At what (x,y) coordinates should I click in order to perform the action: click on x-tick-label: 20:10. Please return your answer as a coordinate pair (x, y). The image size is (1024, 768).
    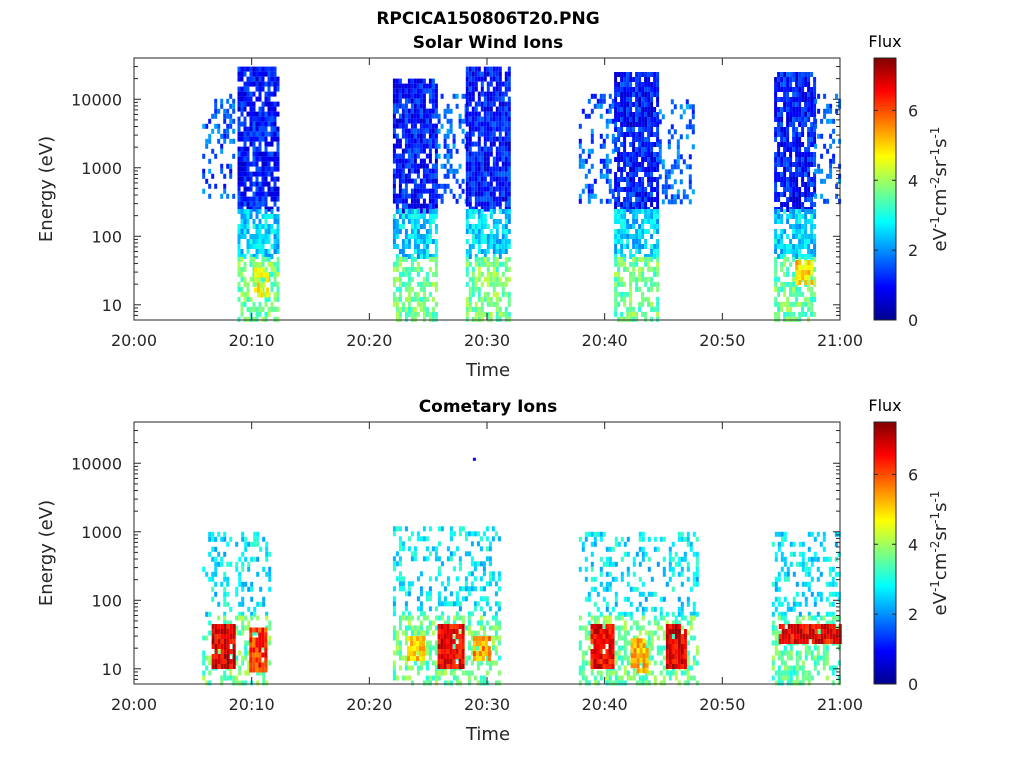
    Looking at the image, I should click on (252, 340).